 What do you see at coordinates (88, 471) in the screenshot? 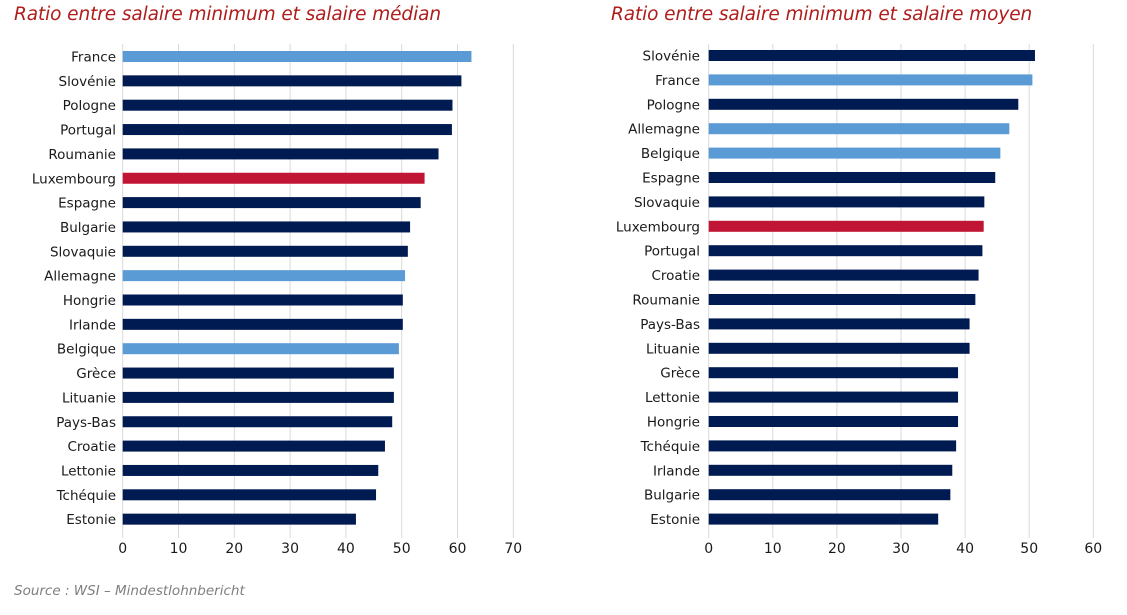
I see `category-label-median: Lettonie` at bounding box center [88, 471].